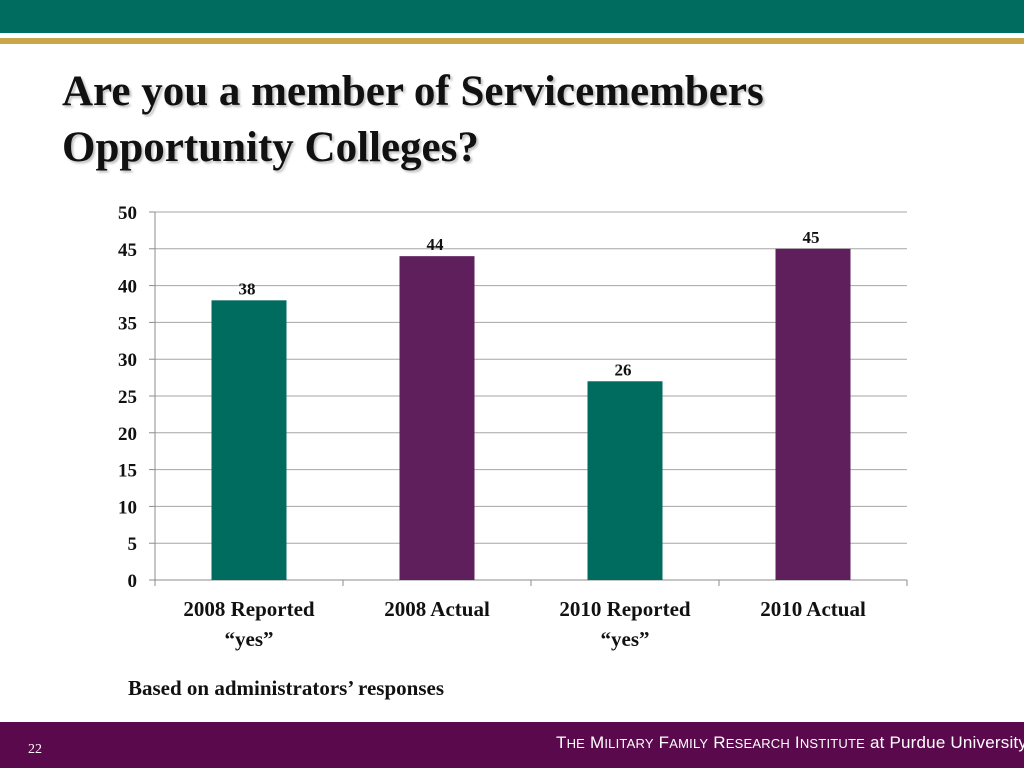 This screenshot has height=768, width=1024. I want to click on footer-band, so click(512, 745).